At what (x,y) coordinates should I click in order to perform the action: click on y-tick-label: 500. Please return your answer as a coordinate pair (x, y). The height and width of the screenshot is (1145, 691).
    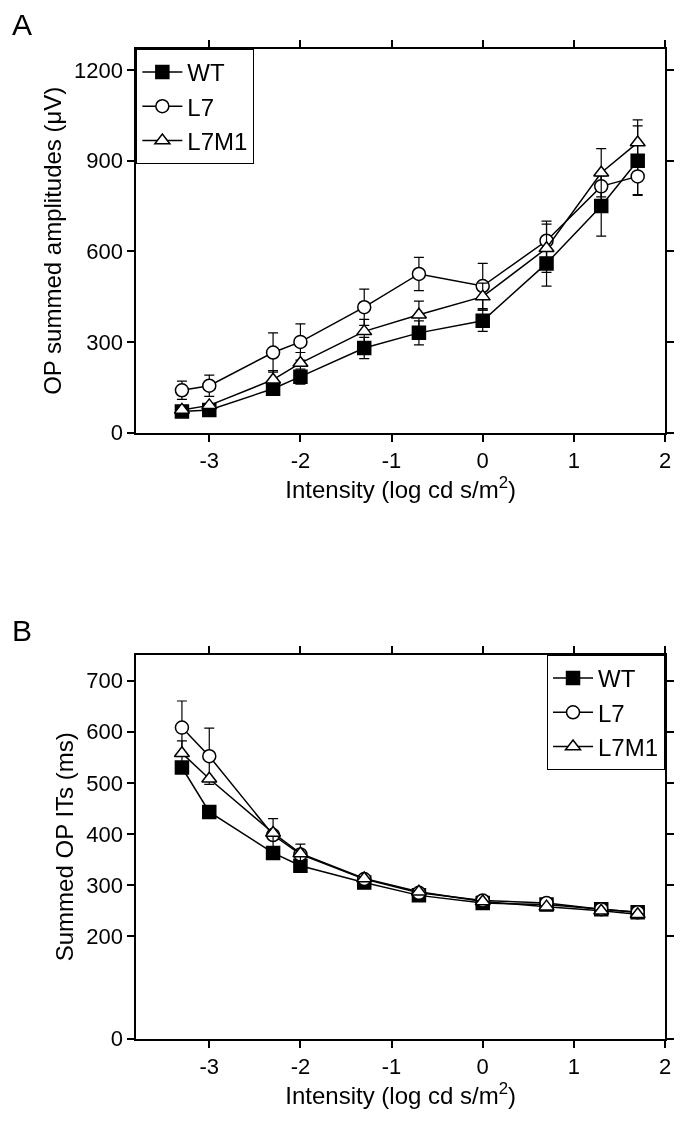
    Looking at the image, I should click on (104, 783).